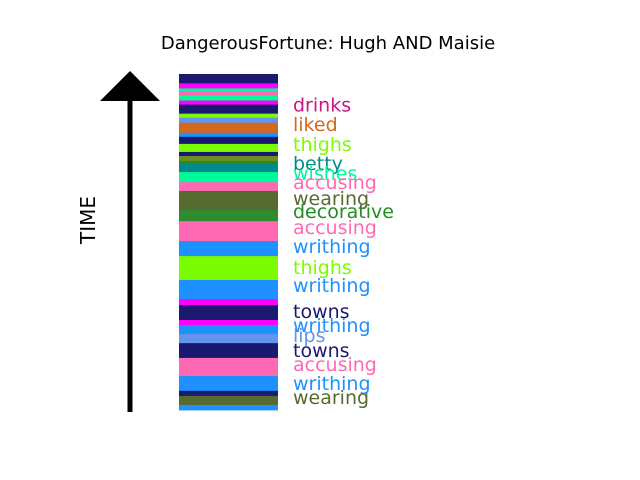 This screenshot has height=480, width=640. Describe the element at coordinates (331, 199) in the screenshot. I see `label-6: wearing` at that location.